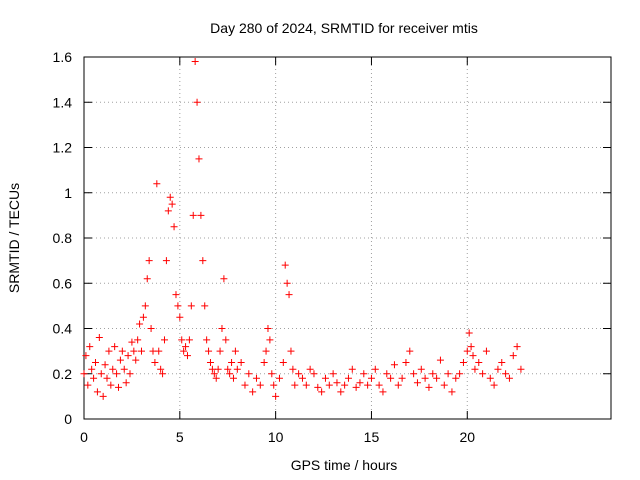 This screenshot has width=640, height=480. What do you see at coordinates (180, 437) in the screenshot?
I see `x-tick-label: 5` at bounding box center [180, 437].